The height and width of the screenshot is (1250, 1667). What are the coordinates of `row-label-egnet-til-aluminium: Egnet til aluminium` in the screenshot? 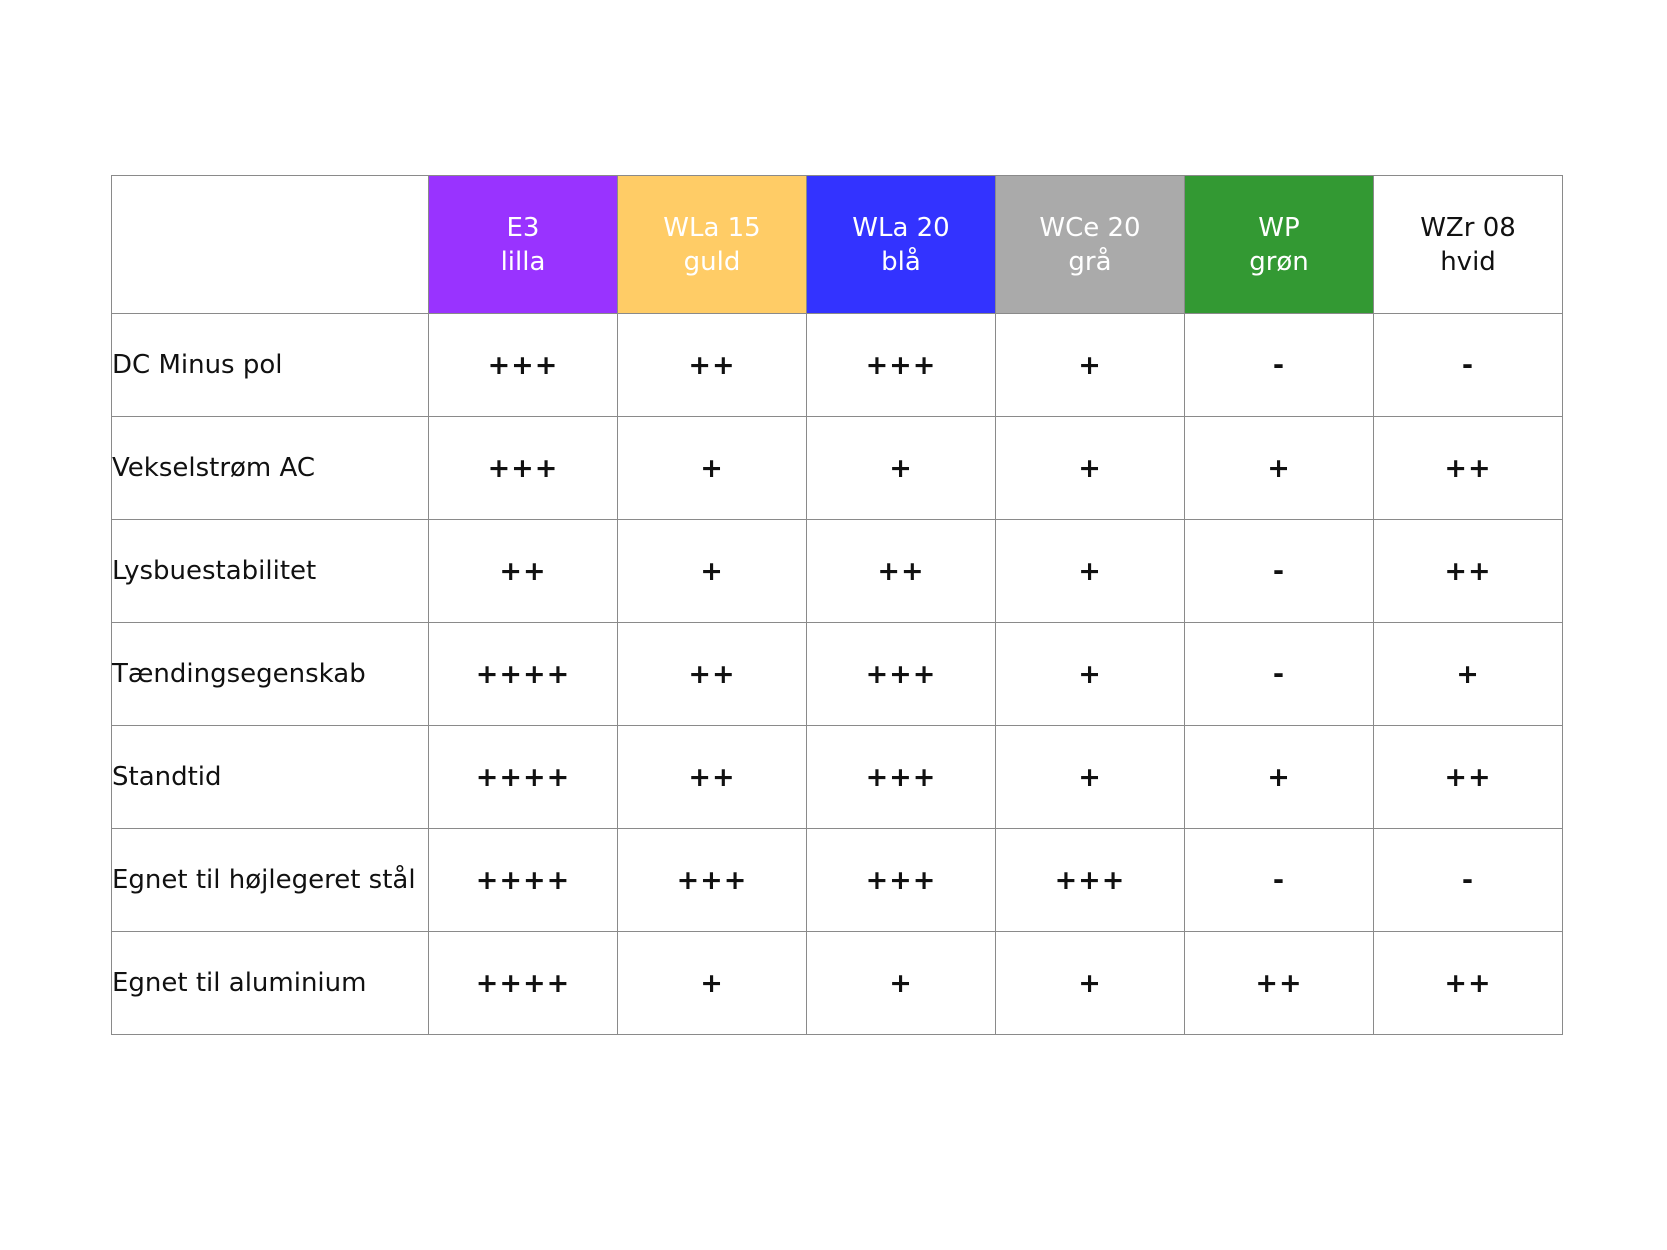 It's located at (270, 983).